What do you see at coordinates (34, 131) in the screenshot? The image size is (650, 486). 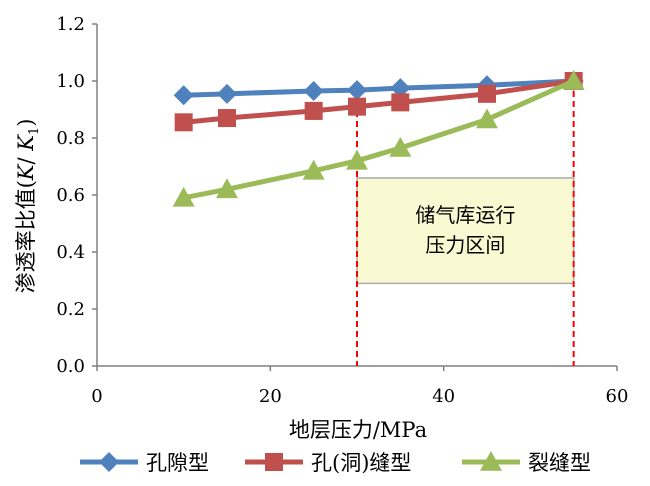 I see `y-axis-label-sub: 1` at bounding box center [34, 131].